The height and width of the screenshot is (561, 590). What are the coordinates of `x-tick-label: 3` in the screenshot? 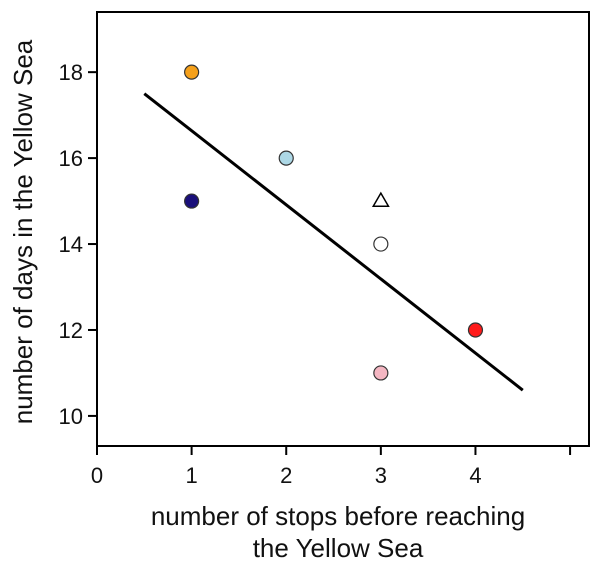 It's located at (381, 475).